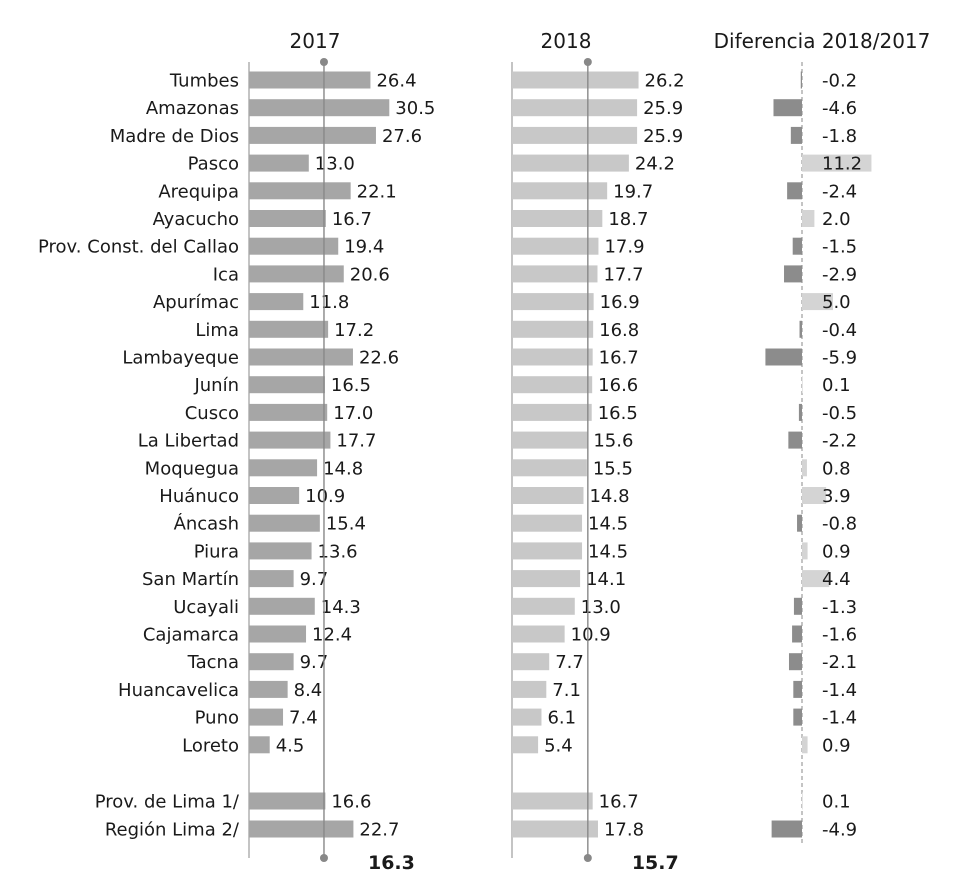 Image resolution: width=959 pixels, height=890 pixels. I want to click on value-label-panel-2-14: 15.6, so click(613, 441).